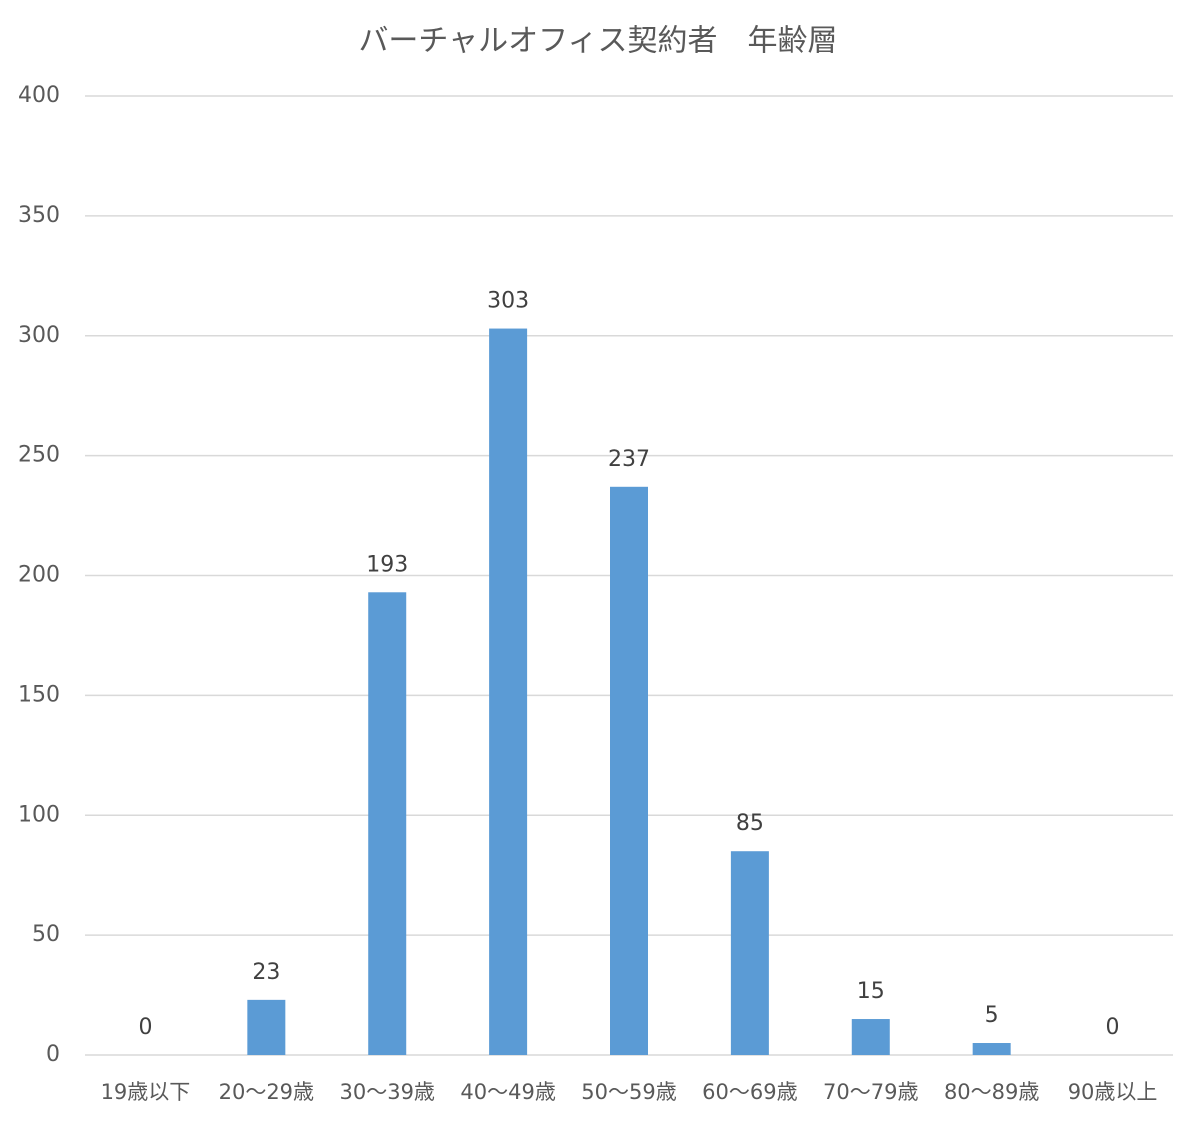 The width and height of the screenshot is (1197, 1125). I want to click on data-label: 237, so click(629, 459).